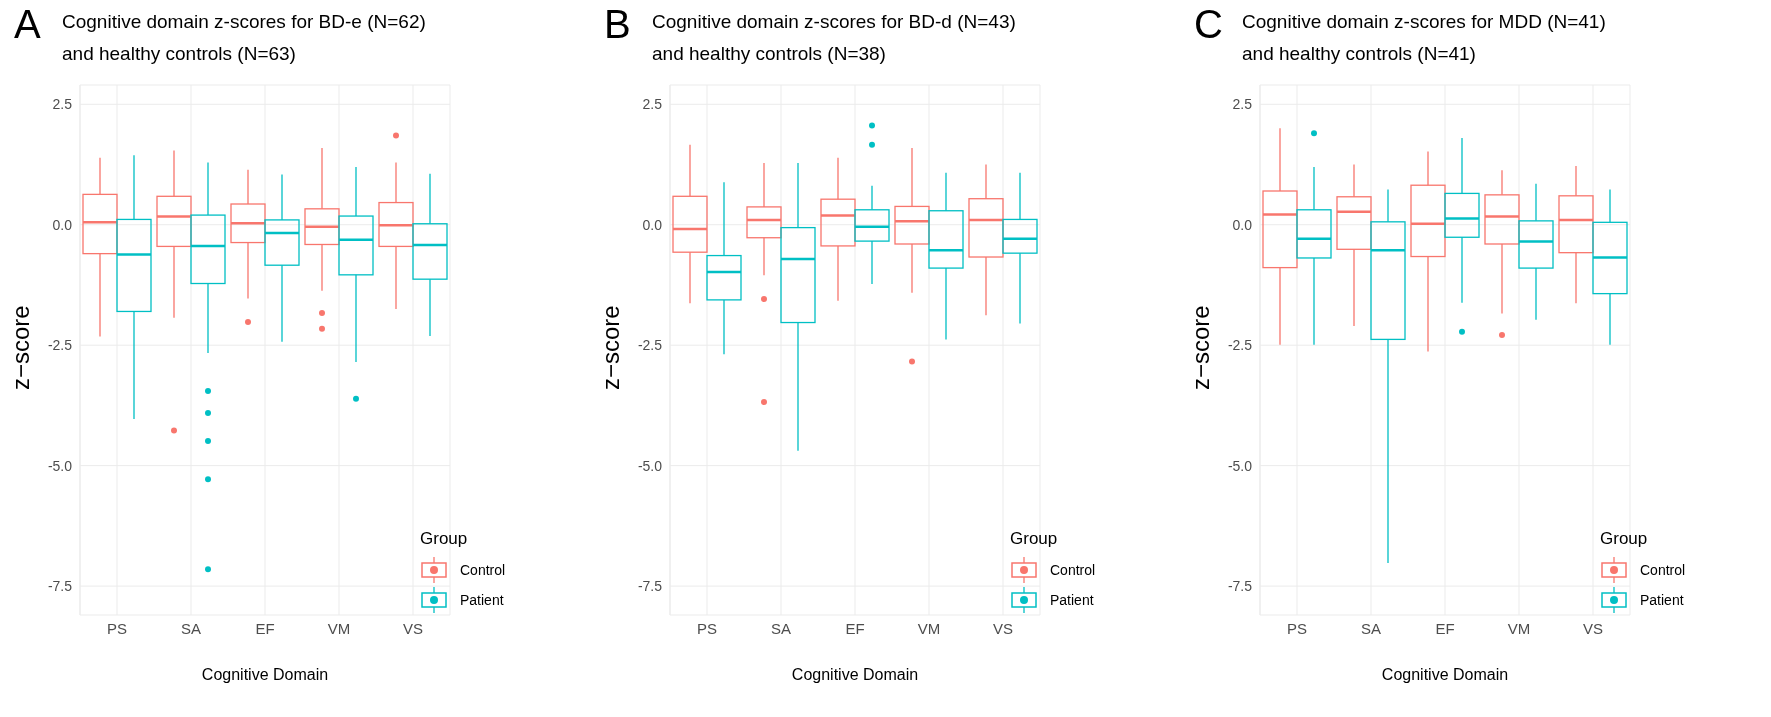 The height and width of the screenshot is (717, 1771). What do you see at coordinates (27, 24) in the screenshot?
I see `text: A` at bounding box center [27, 24].